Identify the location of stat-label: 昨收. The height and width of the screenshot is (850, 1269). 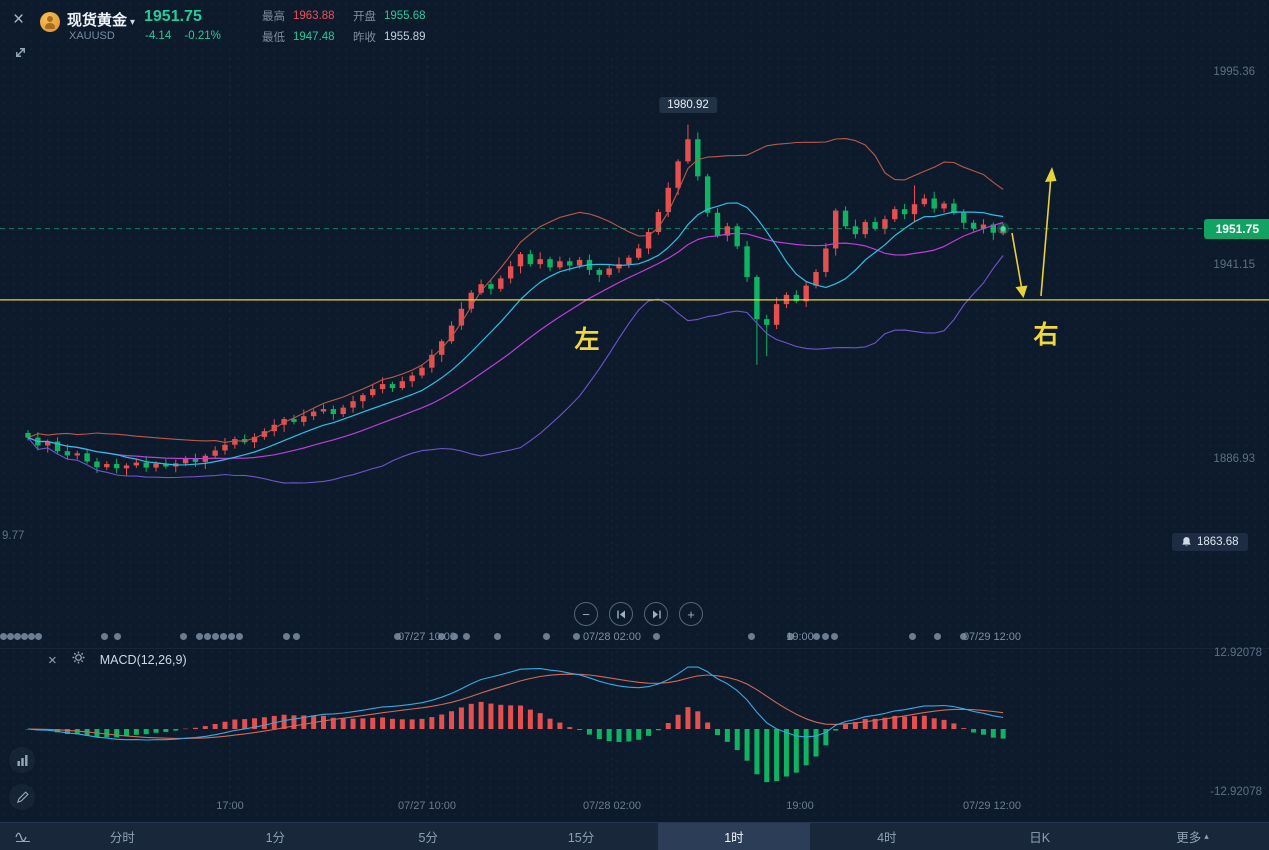
(364, 38).